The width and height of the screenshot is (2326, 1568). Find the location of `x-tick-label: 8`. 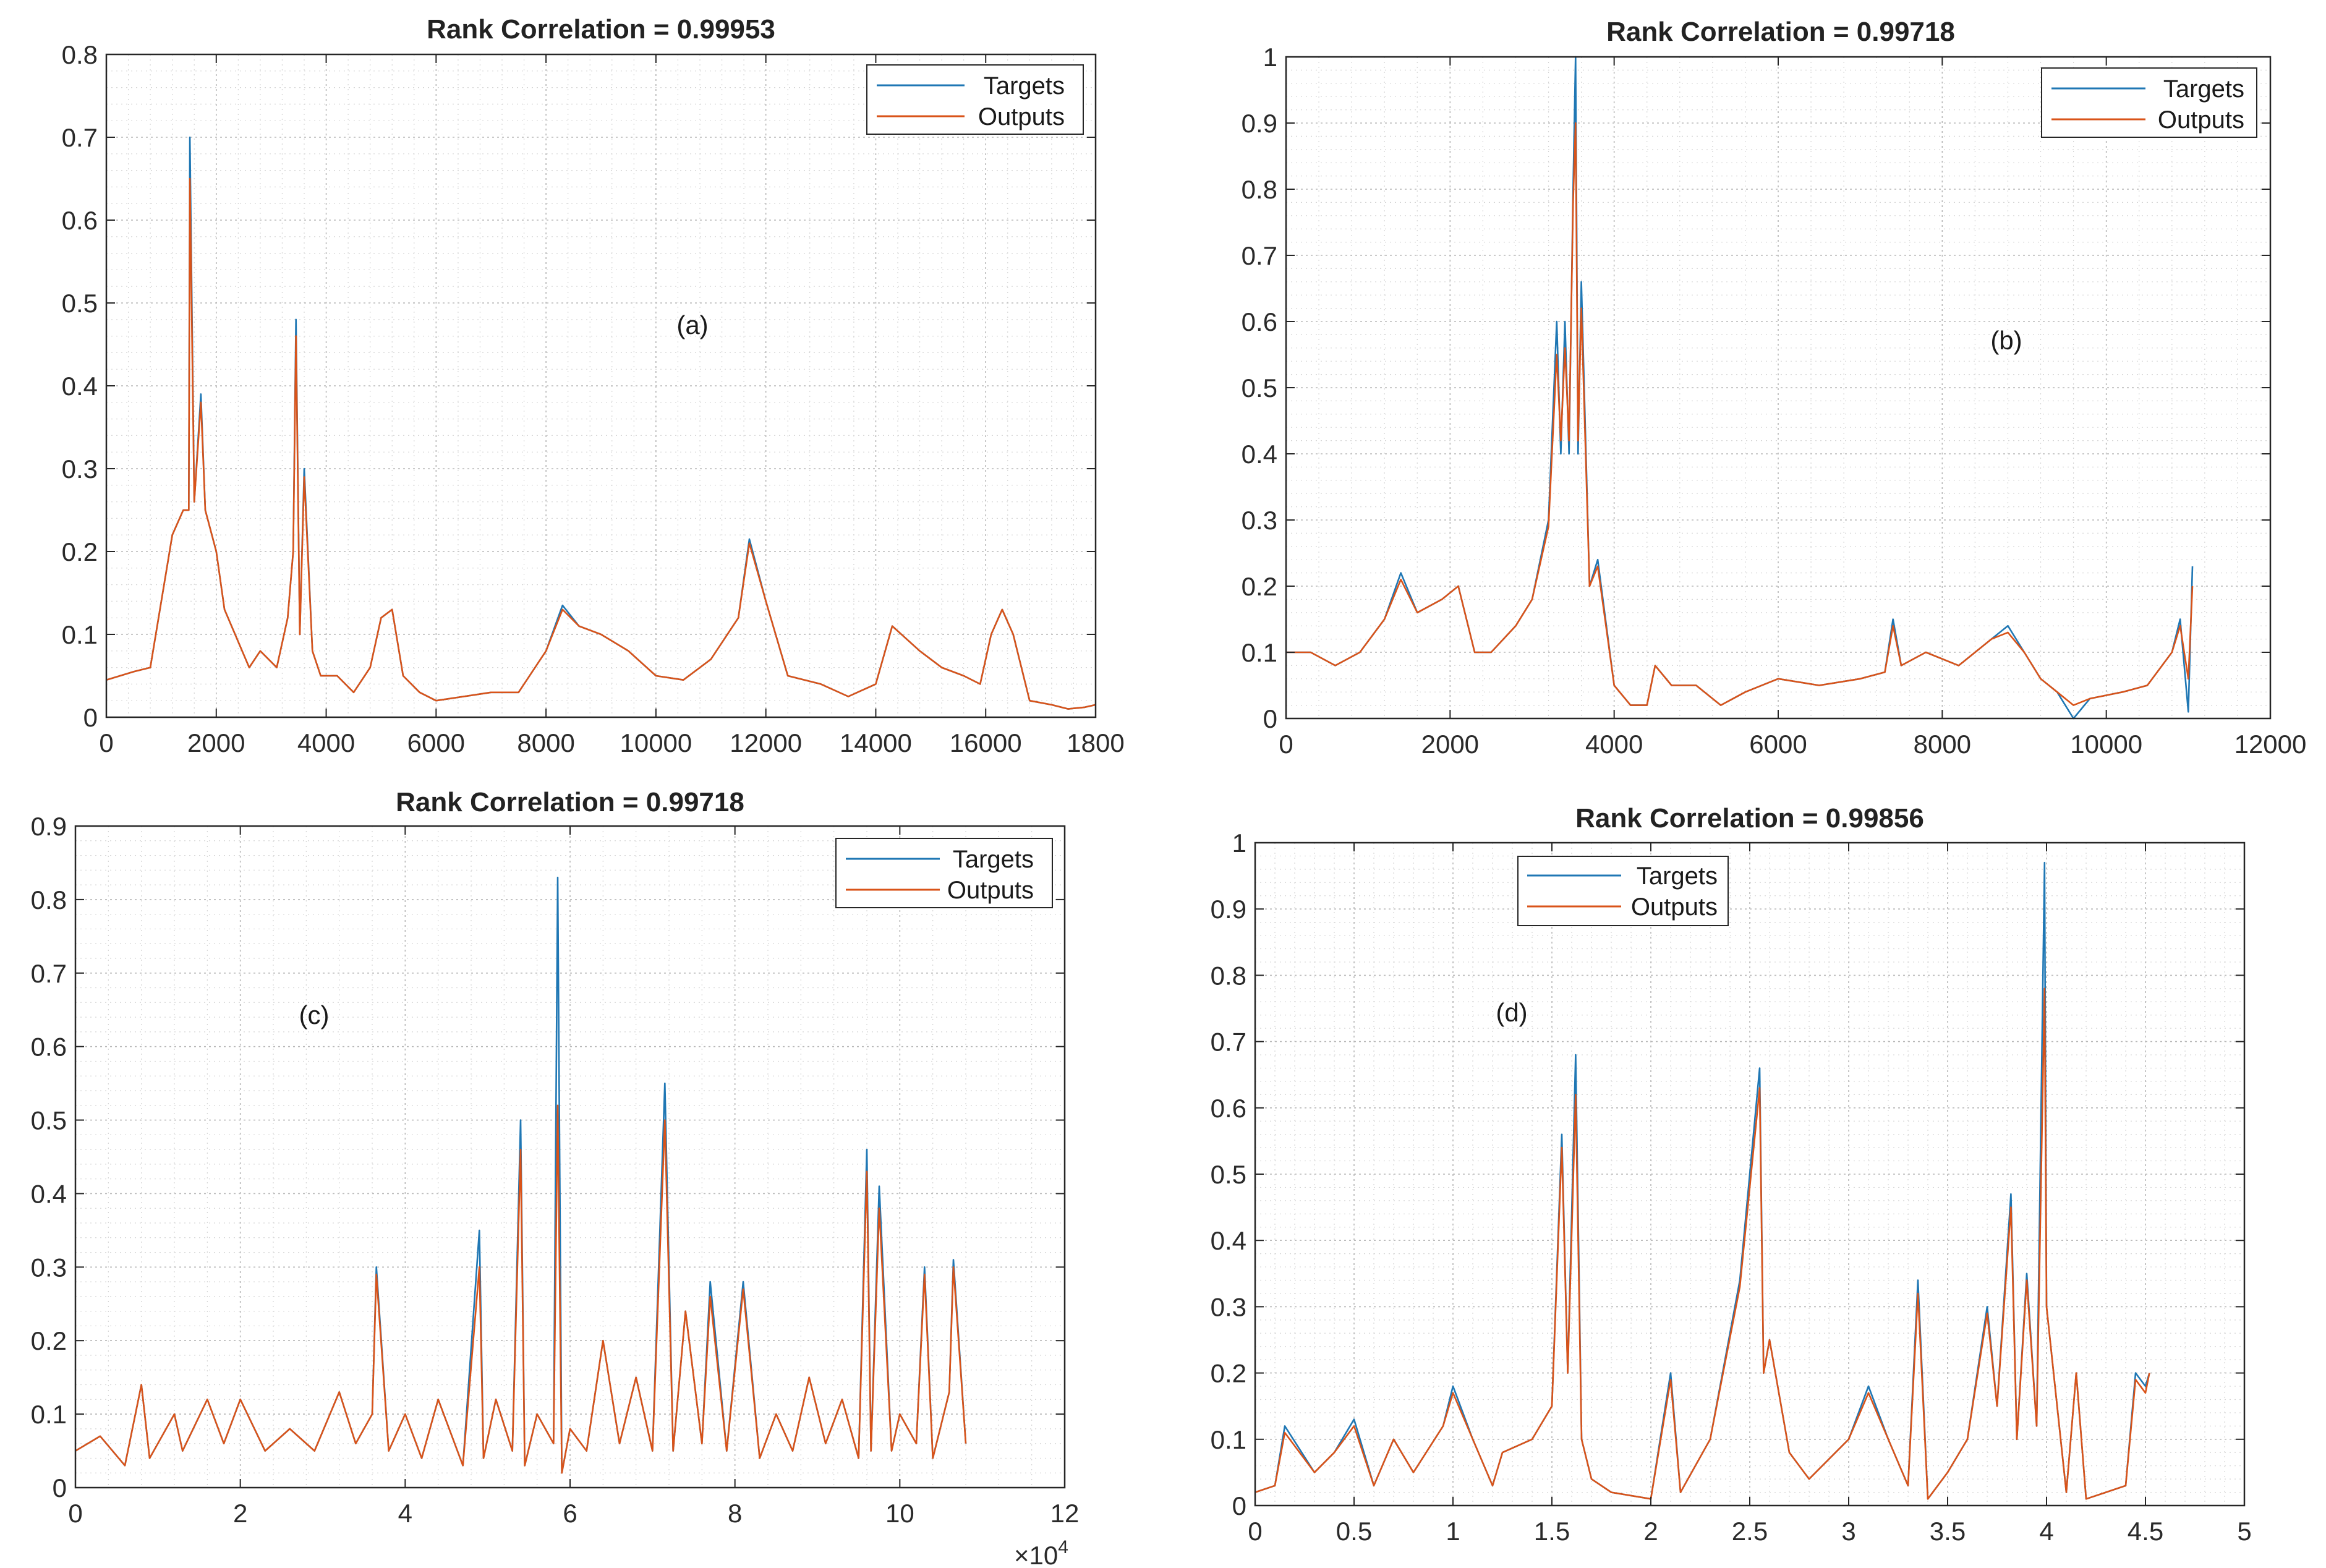

x-tick-label: 8 is located at coordinates (735, 1513).